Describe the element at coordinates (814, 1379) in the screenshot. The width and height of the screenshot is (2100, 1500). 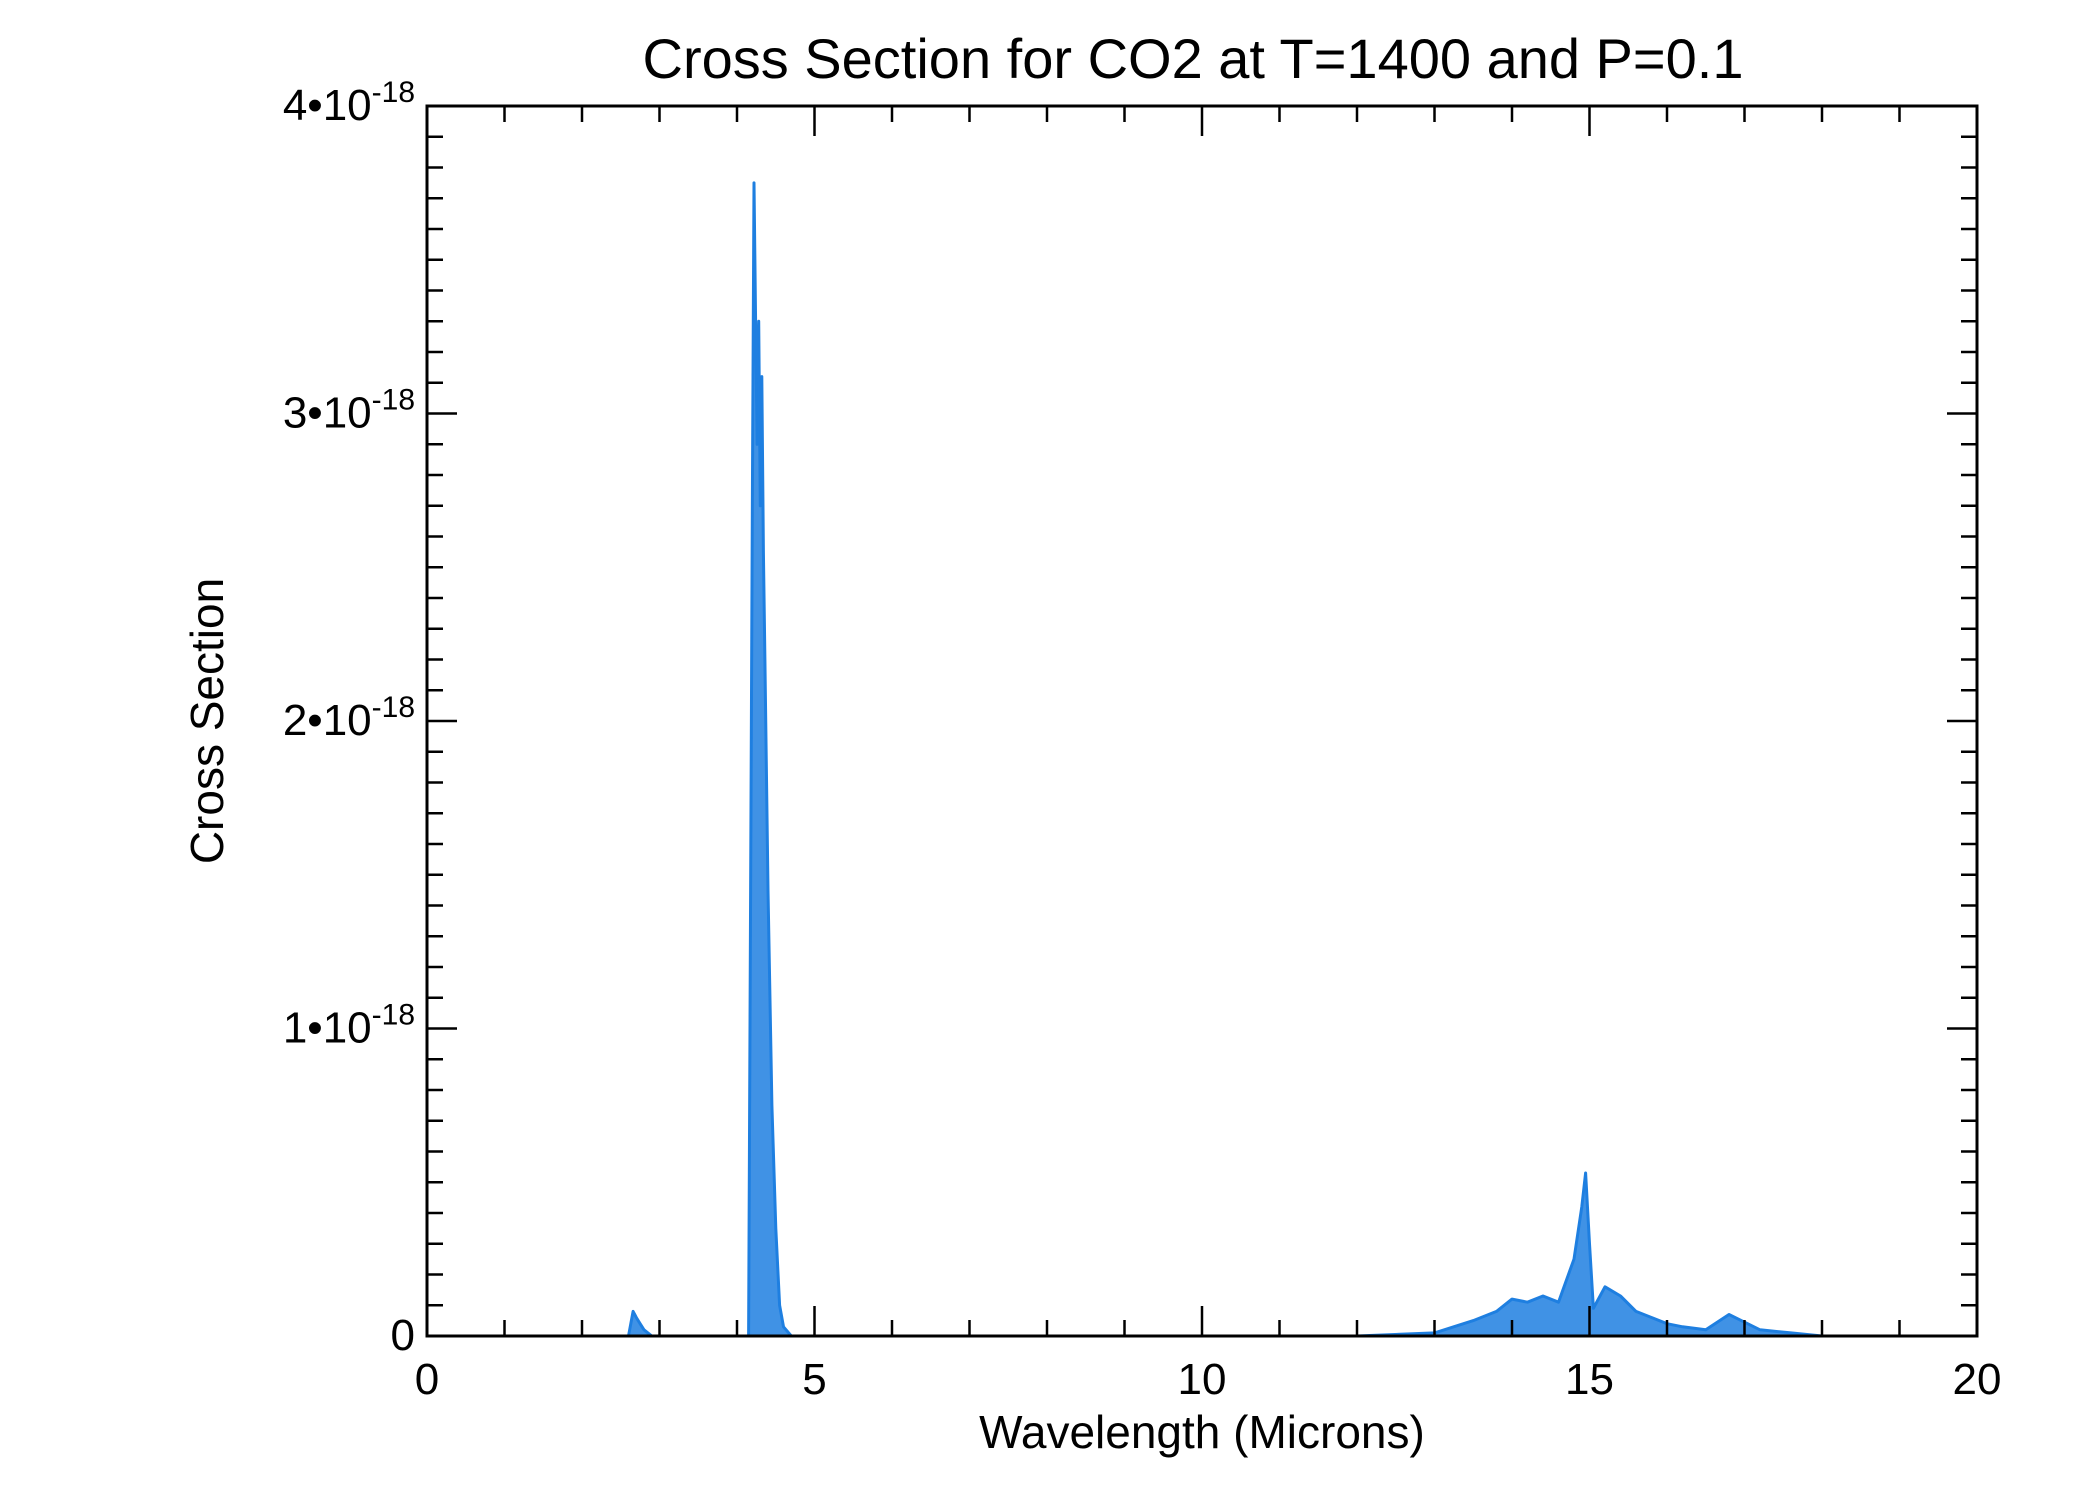
I see `x-tick-label: 5` at that location.